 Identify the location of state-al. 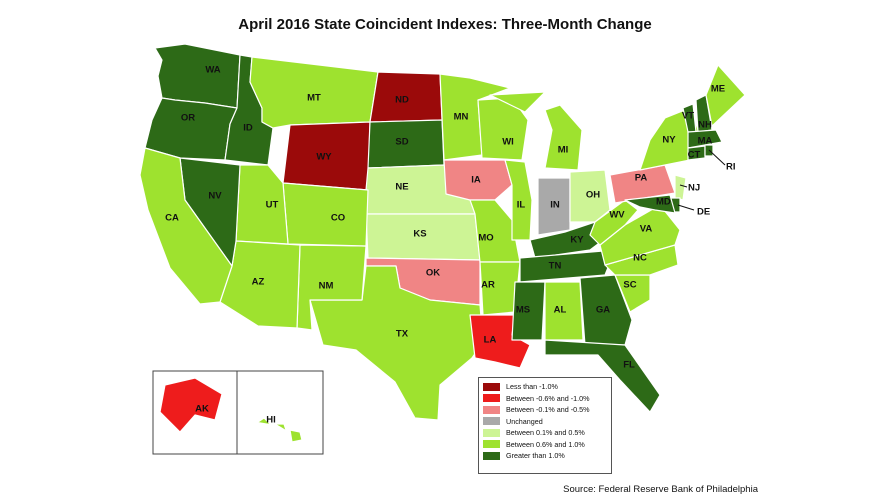
(564, 311).